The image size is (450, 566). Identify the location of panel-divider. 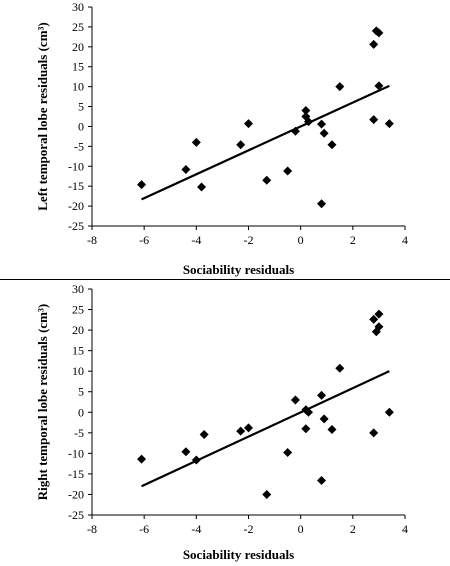
(225, 279).